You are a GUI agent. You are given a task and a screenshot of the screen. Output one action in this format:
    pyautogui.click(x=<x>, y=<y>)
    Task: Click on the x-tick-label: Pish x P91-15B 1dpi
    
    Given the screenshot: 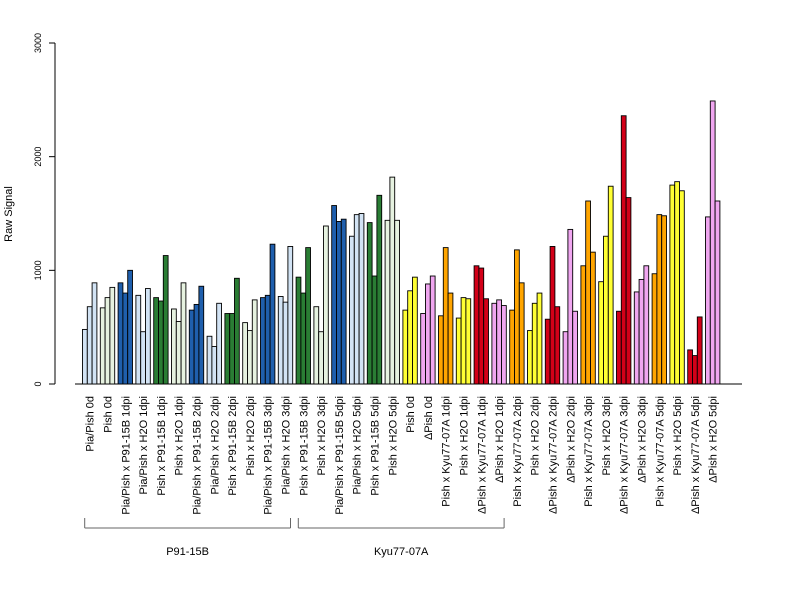 What is the action you would take?
    pyautogui.click(x=162, y=446)
    